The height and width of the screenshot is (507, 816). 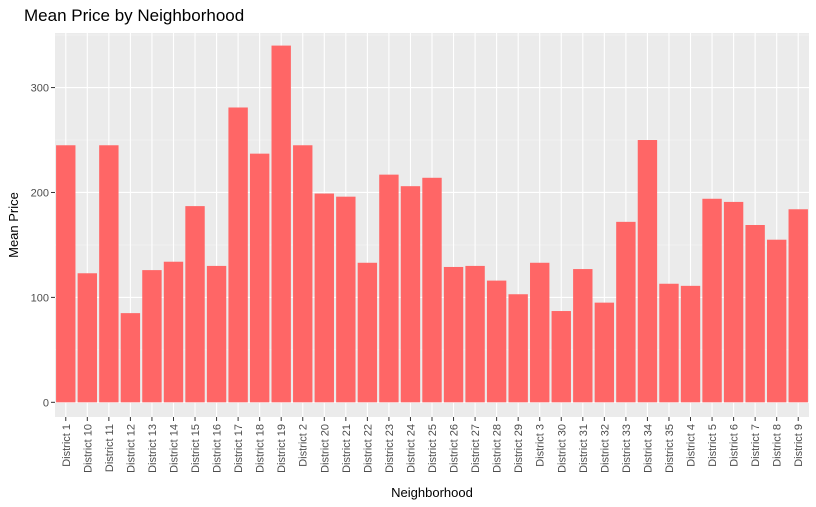 I want to click on x-tick-label: District 14, so click(x=174, y=448).